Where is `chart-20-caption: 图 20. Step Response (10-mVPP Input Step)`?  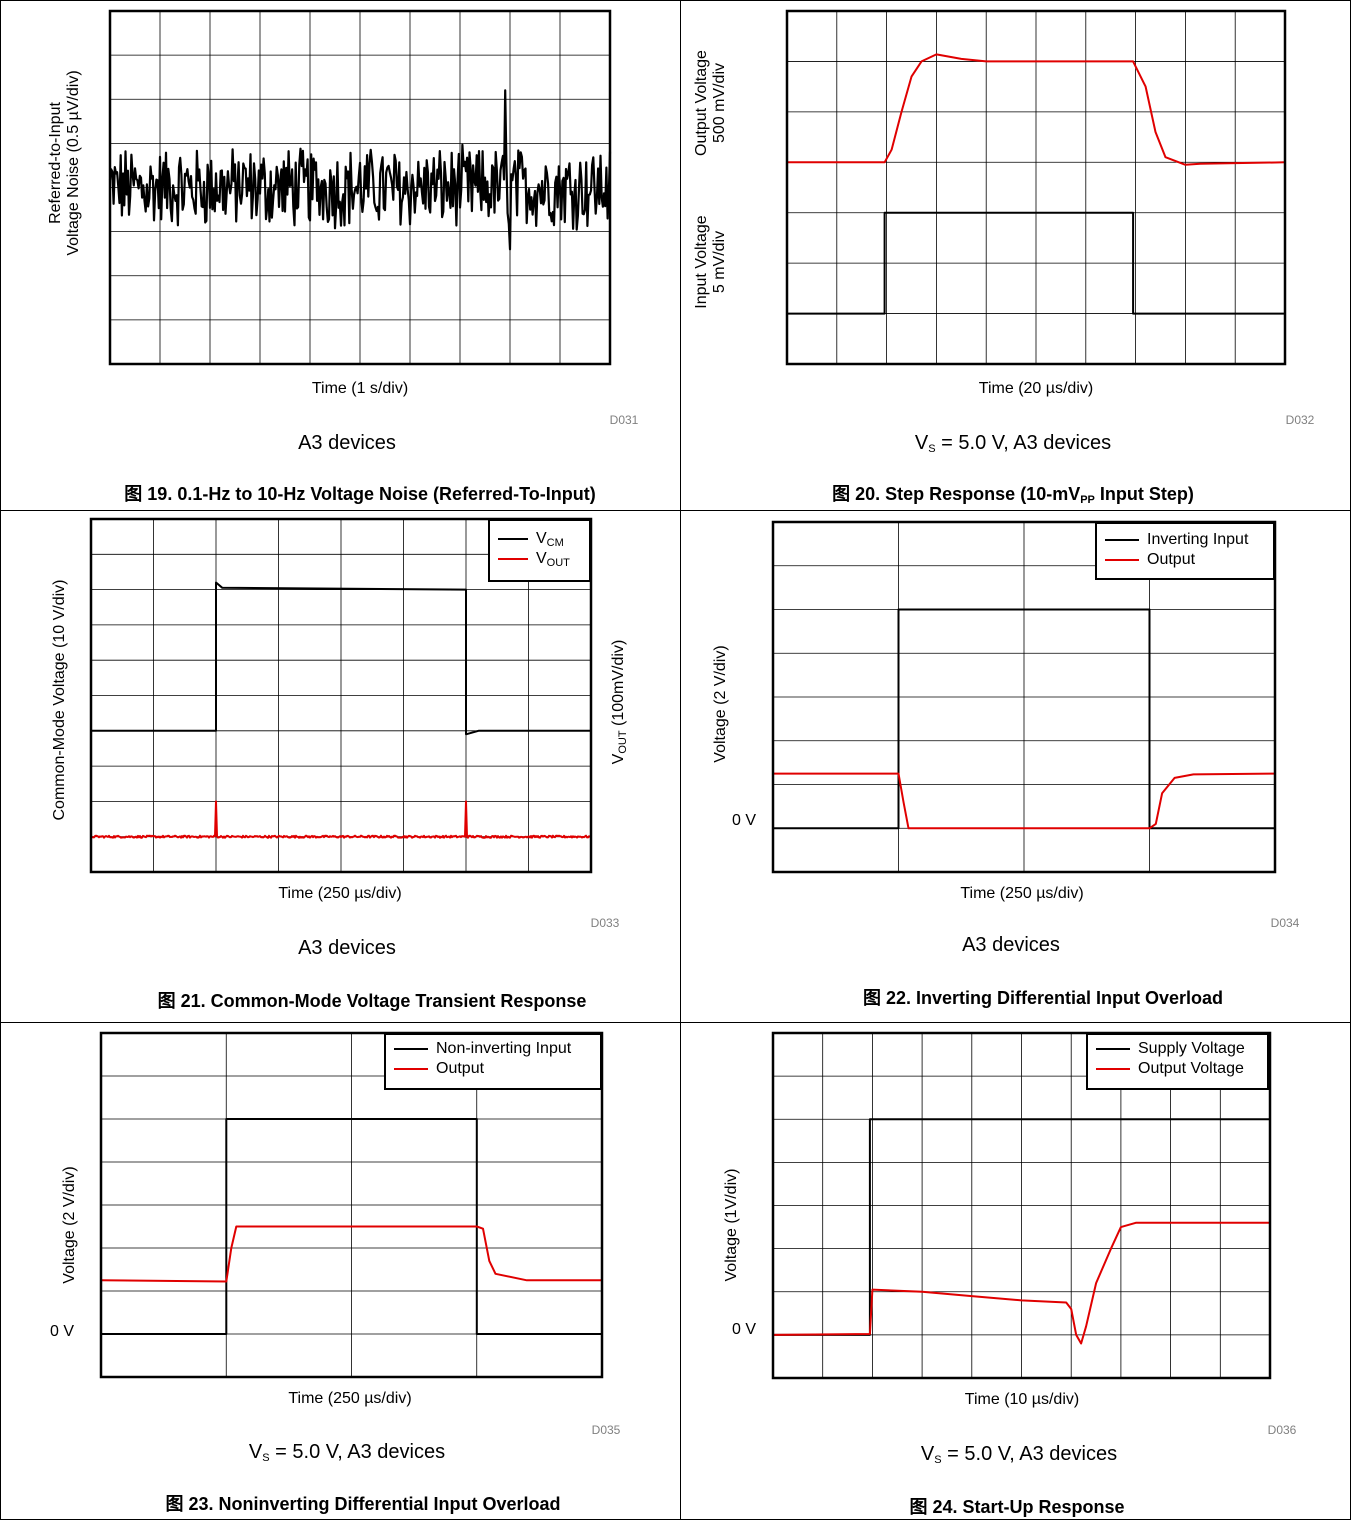 chart-20-caption: 图 20. Step Response (10-mVPP Input Step) is located at coordinates (1013, 493).